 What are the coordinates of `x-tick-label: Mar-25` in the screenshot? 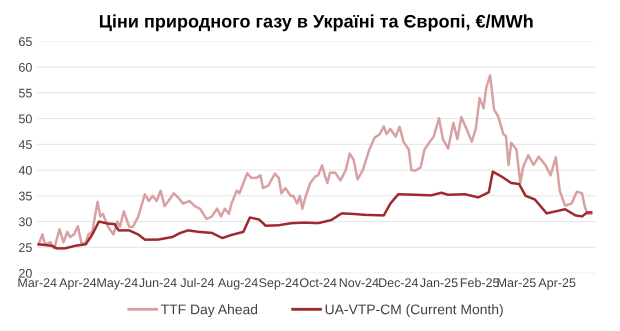 It's located at (517, 283).